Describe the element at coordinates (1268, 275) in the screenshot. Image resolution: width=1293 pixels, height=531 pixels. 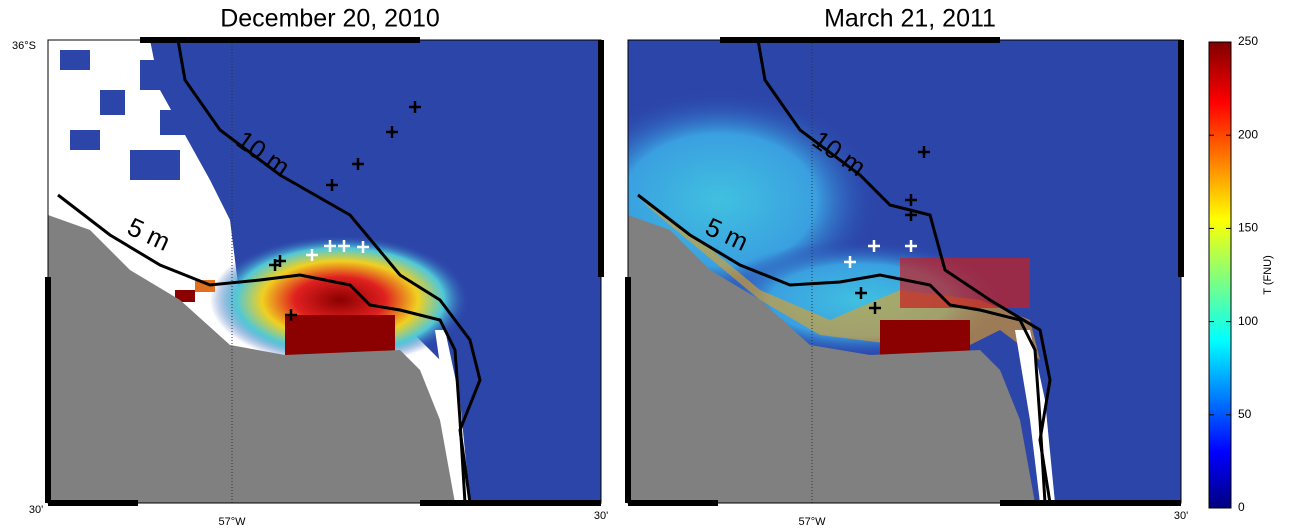
I see `colorbar-label: T (FNU)` at that location.